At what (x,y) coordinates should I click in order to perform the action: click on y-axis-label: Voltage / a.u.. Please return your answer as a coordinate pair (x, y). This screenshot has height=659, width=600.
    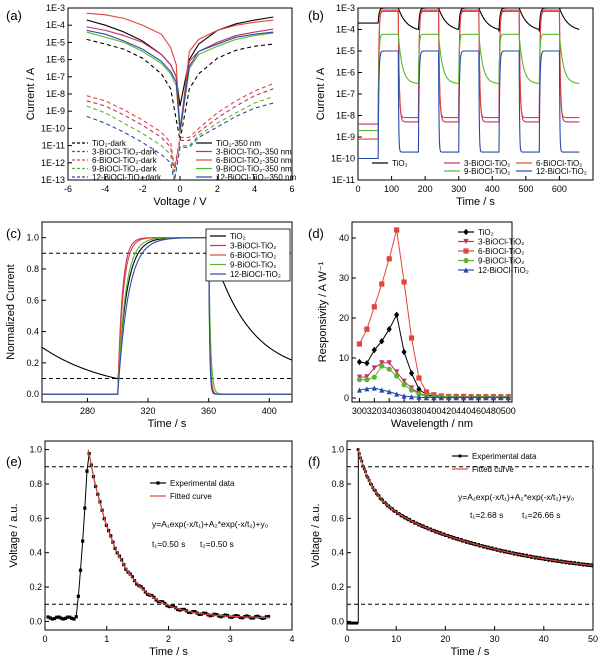
    Looking at the image, I should click on (14, 535).